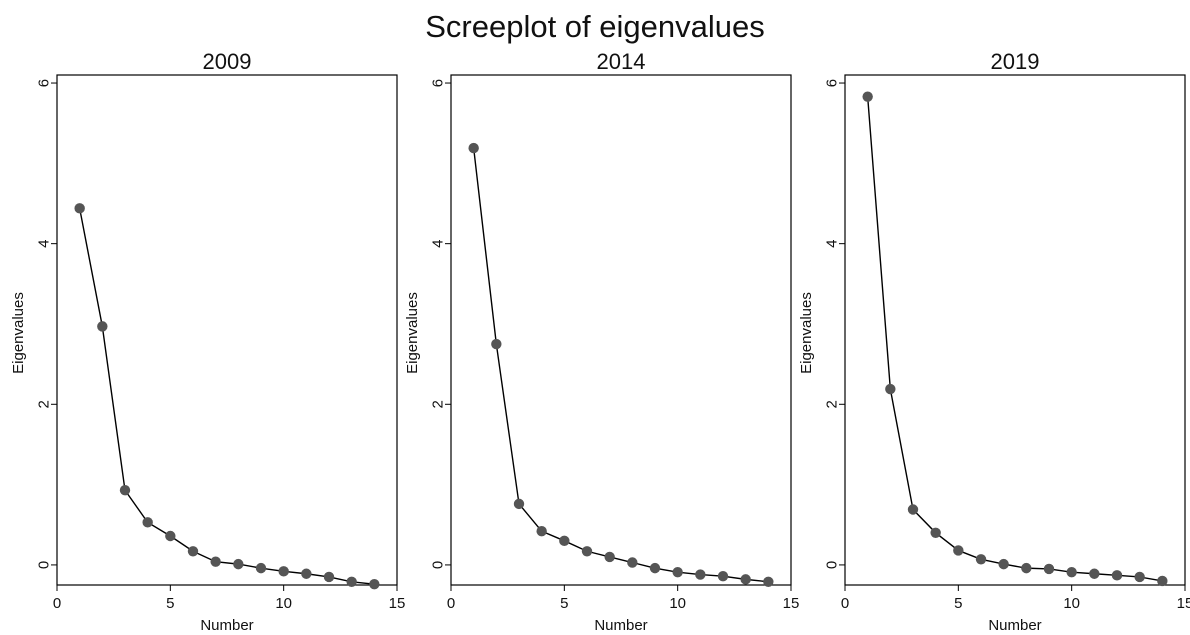 Image resolution: width=1190 pixels, height=635 pixels. What do you see at coordinates (1015, 61) in the screenshot?
I see `panel-title: 2019` at bounding box center [1015, 61].